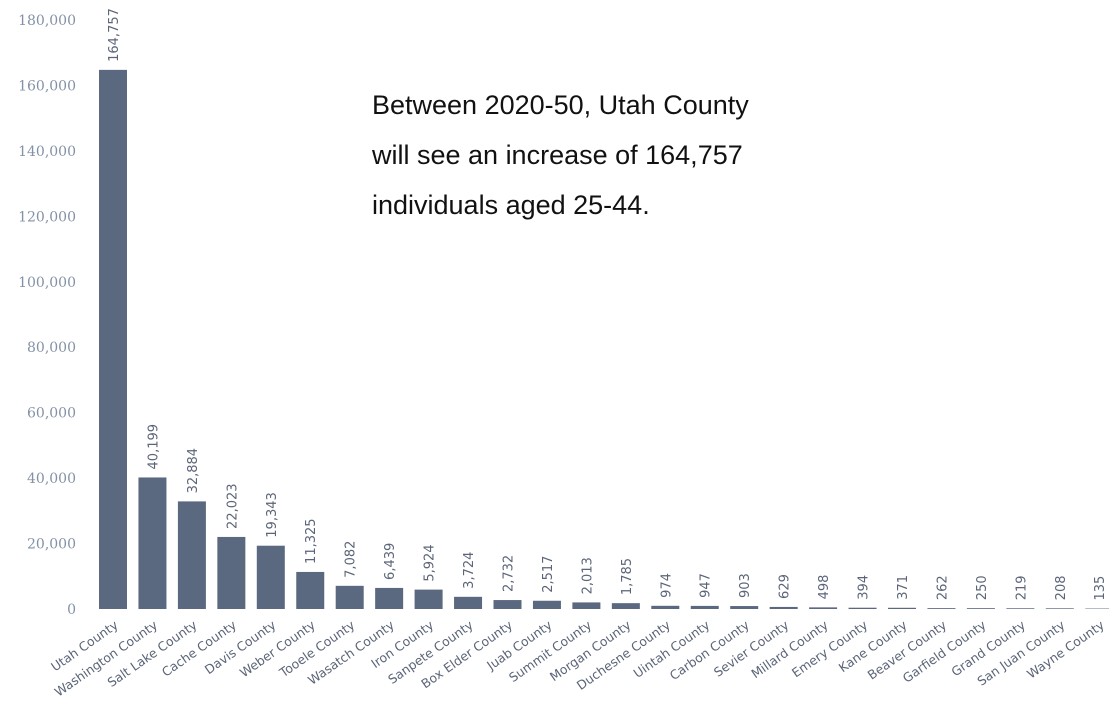 Image resolution: width=1109 pixels, height=718 pixels. I want to click on y-tick-label: 180,000, so click(47, 21).